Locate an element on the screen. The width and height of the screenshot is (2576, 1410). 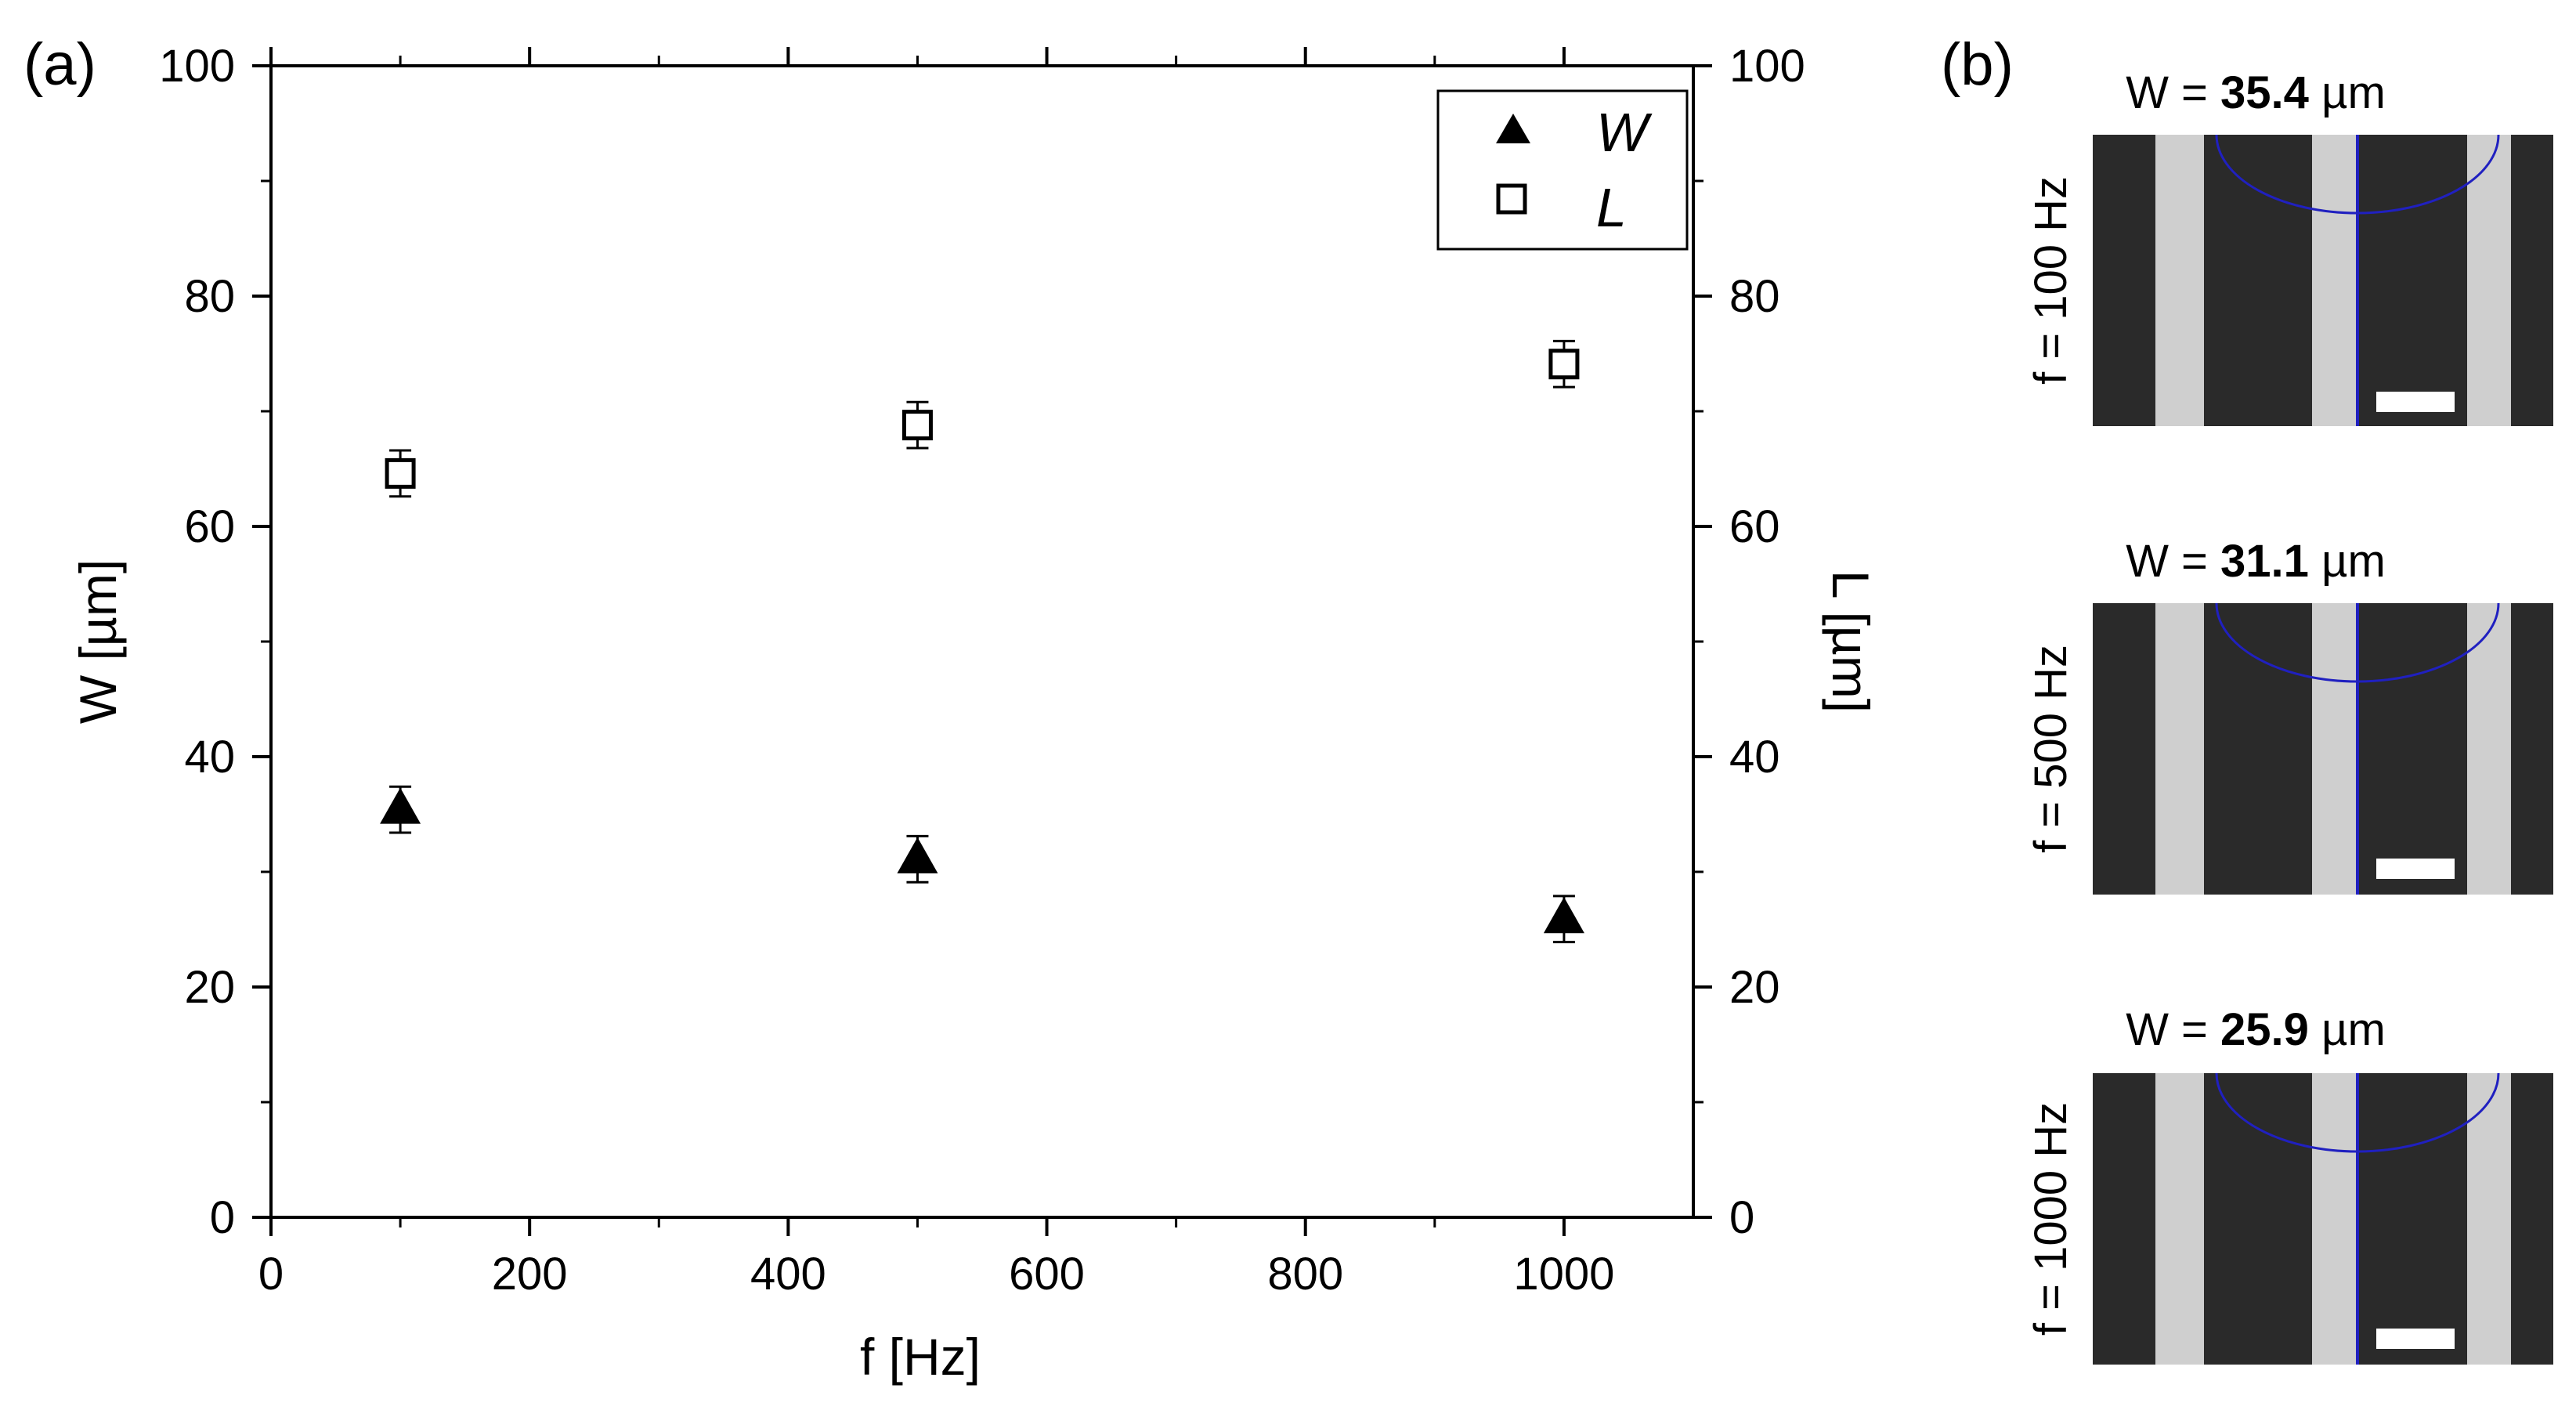
y-right-tick-label: 20 is located at coordinates (1754, 987).